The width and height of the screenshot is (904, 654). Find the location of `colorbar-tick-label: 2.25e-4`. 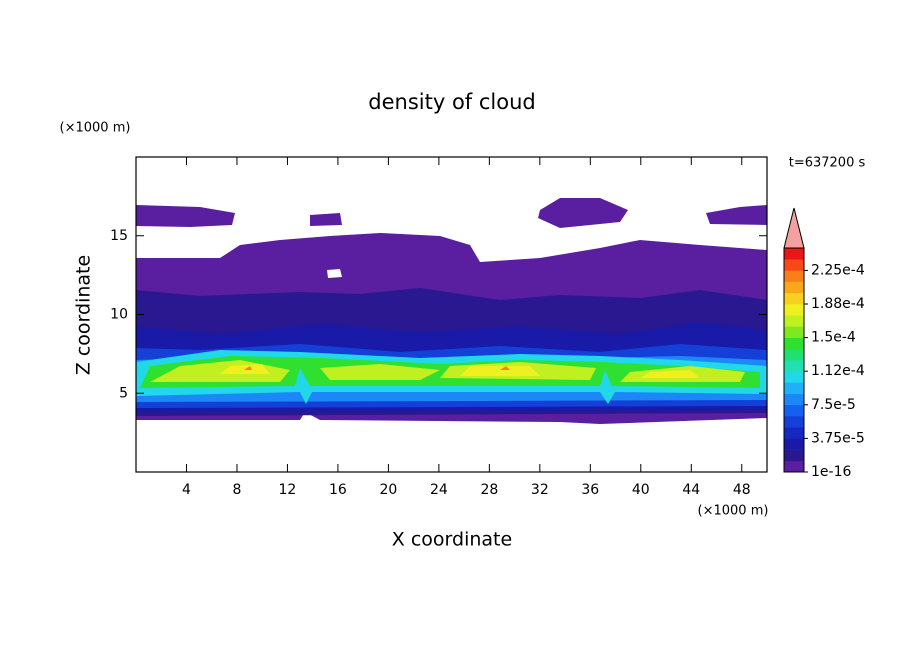

colorbar-tick-label: 2.25e-4 is located at coordinates (838, 270).